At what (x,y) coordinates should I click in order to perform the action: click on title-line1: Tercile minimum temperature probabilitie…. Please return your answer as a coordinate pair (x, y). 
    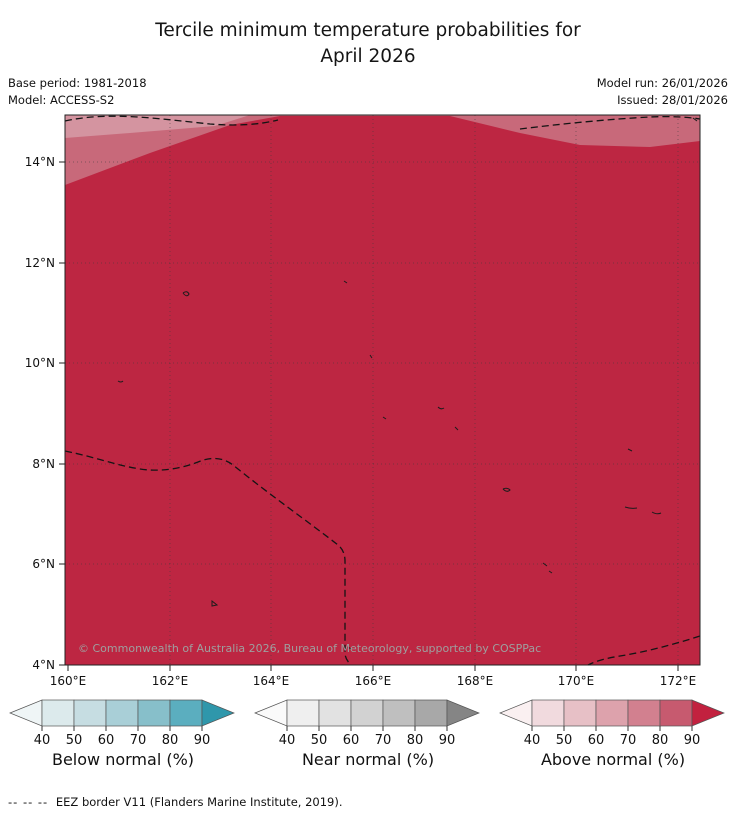
    Looking at the image, I should click on (368, 30).